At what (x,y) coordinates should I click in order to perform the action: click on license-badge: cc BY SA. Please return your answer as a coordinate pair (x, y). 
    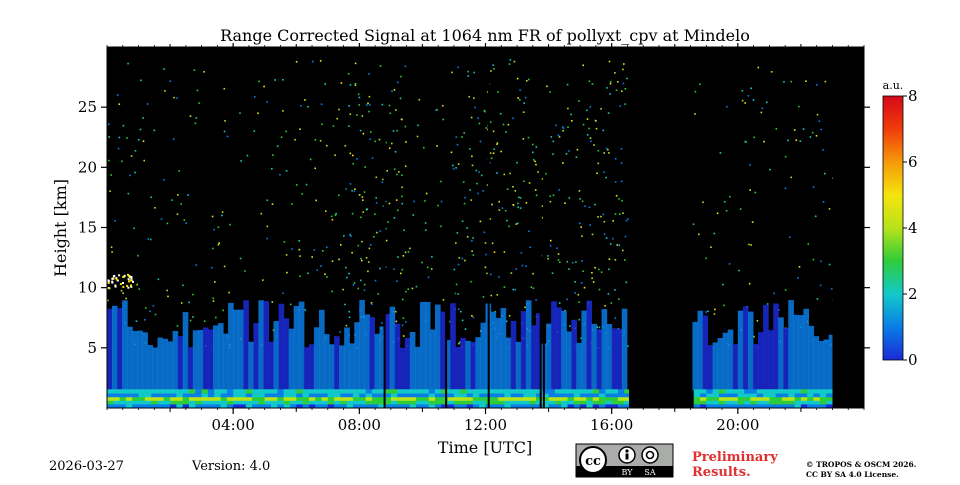
    Looking at the image, I should click on (624, 460).